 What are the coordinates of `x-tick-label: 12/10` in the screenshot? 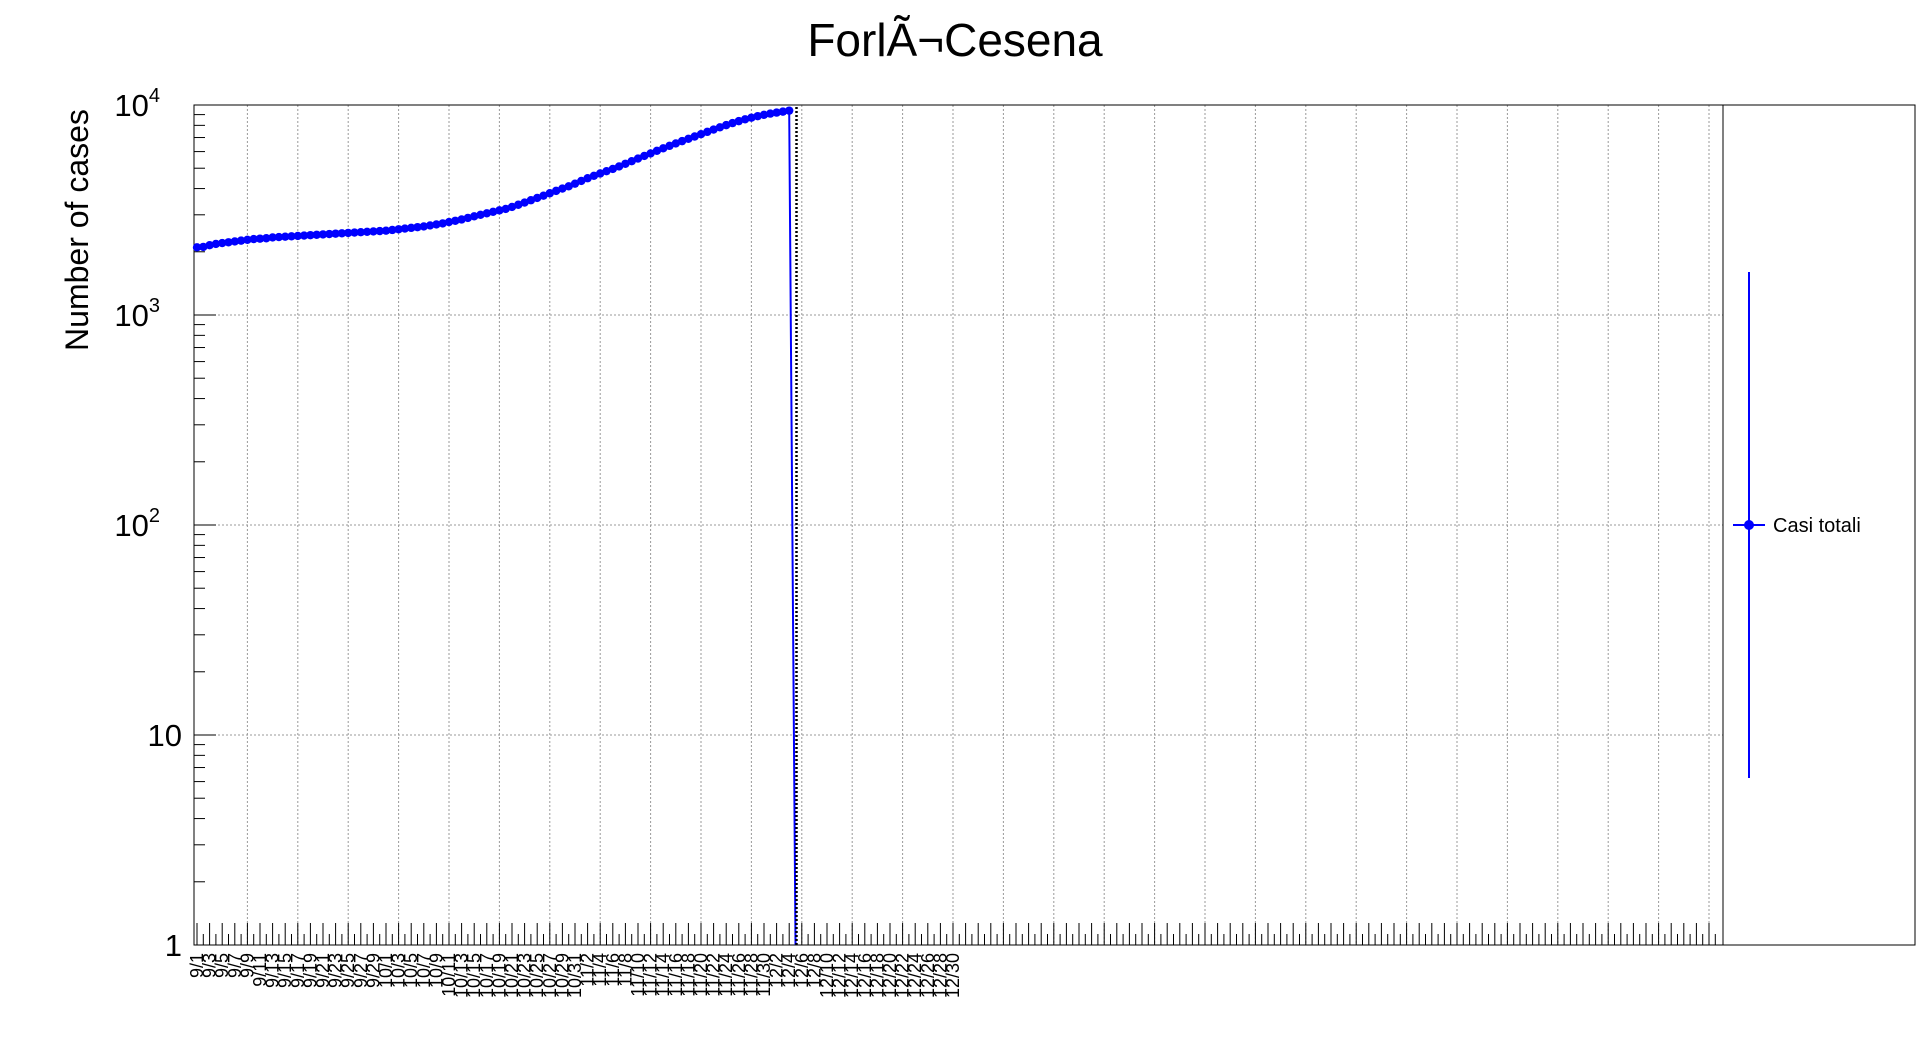 It's located at (827, 975).